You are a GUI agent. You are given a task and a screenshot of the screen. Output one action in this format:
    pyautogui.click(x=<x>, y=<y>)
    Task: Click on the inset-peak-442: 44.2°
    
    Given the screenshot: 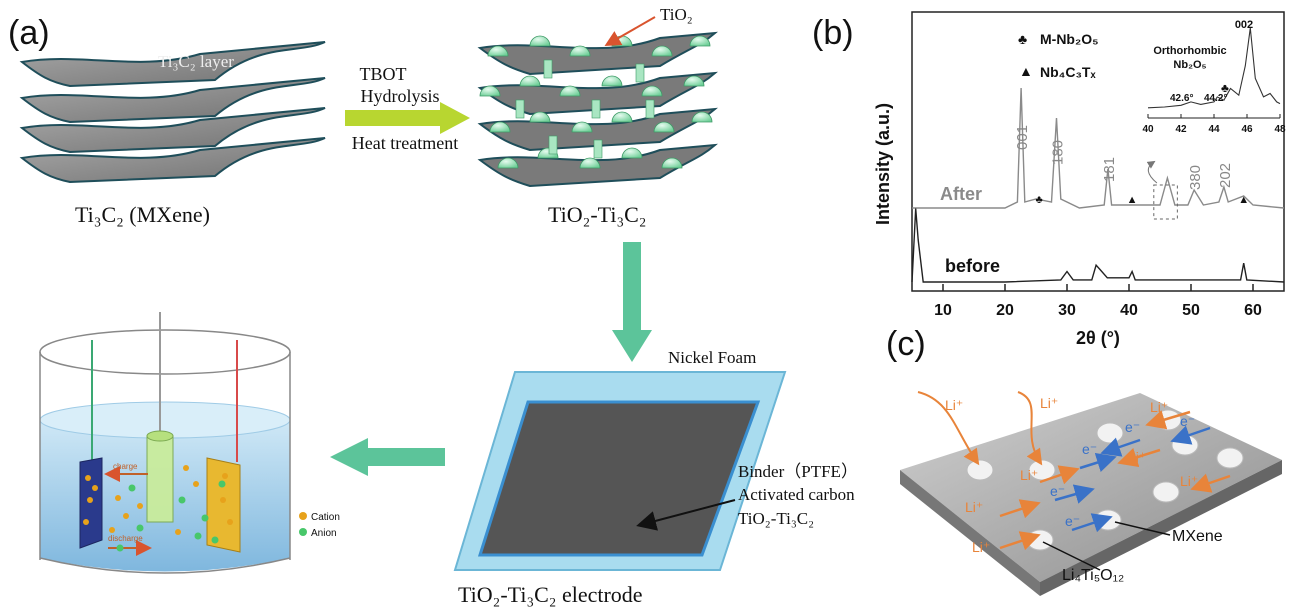 What is the action you would take?
    pyautogui.click(x=1215, y=98)
    